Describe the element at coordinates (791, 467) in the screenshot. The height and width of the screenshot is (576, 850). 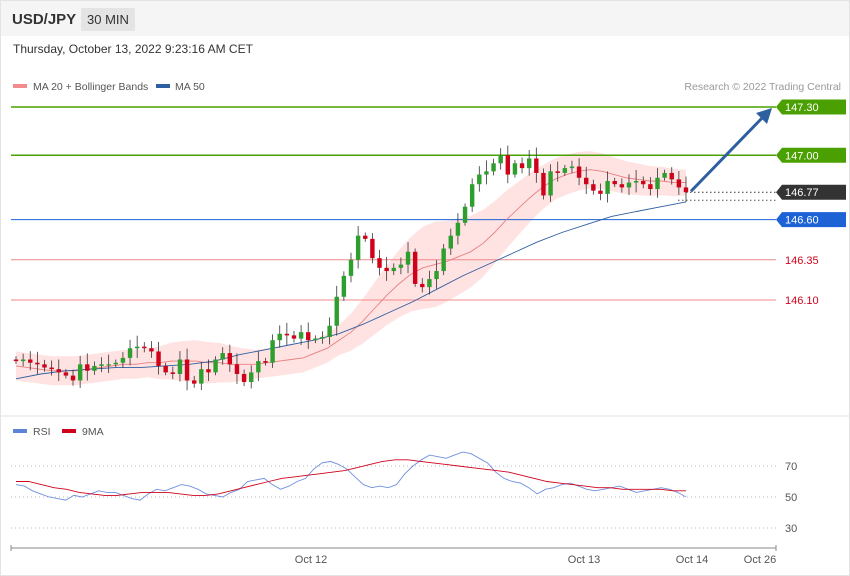
I see `rsi-tick-label: 70` at that location.